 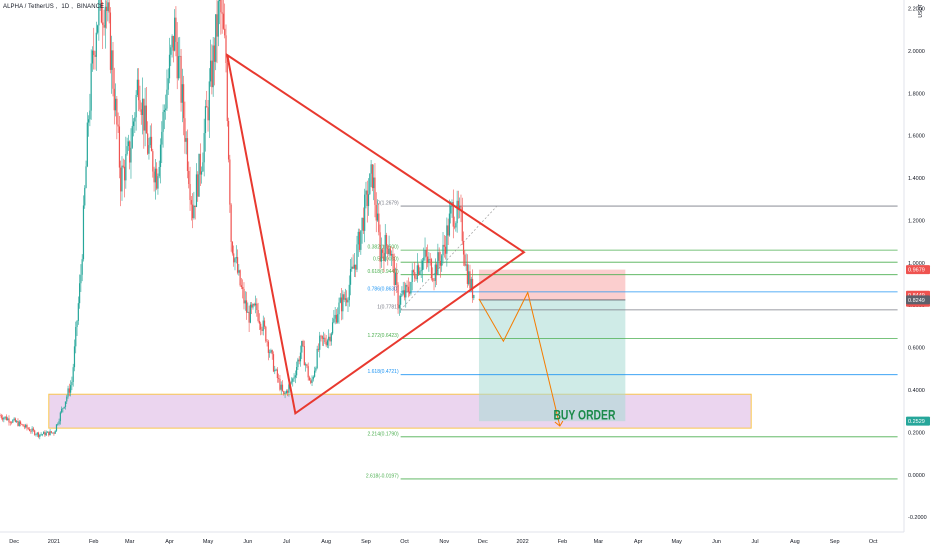 I want to click on price-label-text: 0.9679, so click(x=916, y=271).